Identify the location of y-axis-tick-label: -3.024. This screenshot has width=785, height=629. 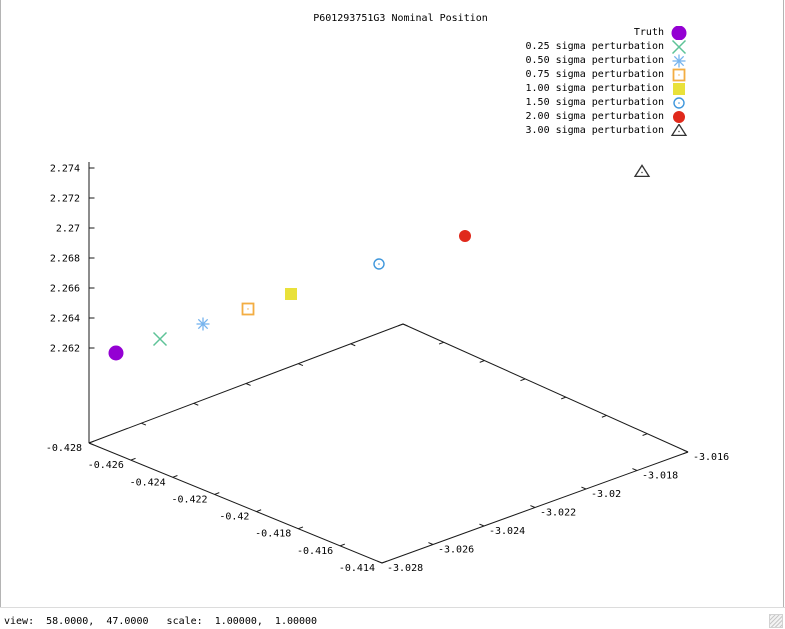
(507, 531).